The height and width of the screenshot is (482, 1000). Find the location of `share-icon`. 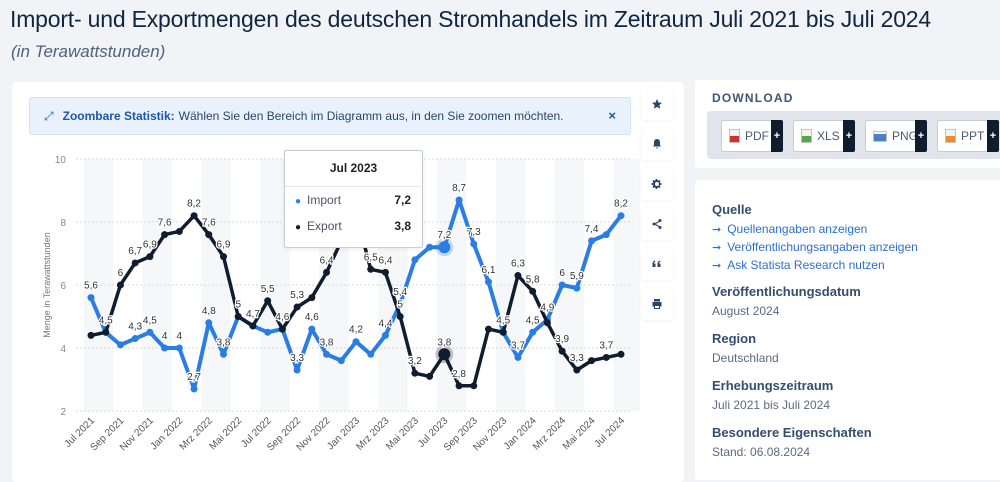

share-icon is located at coordinates (657, 224).